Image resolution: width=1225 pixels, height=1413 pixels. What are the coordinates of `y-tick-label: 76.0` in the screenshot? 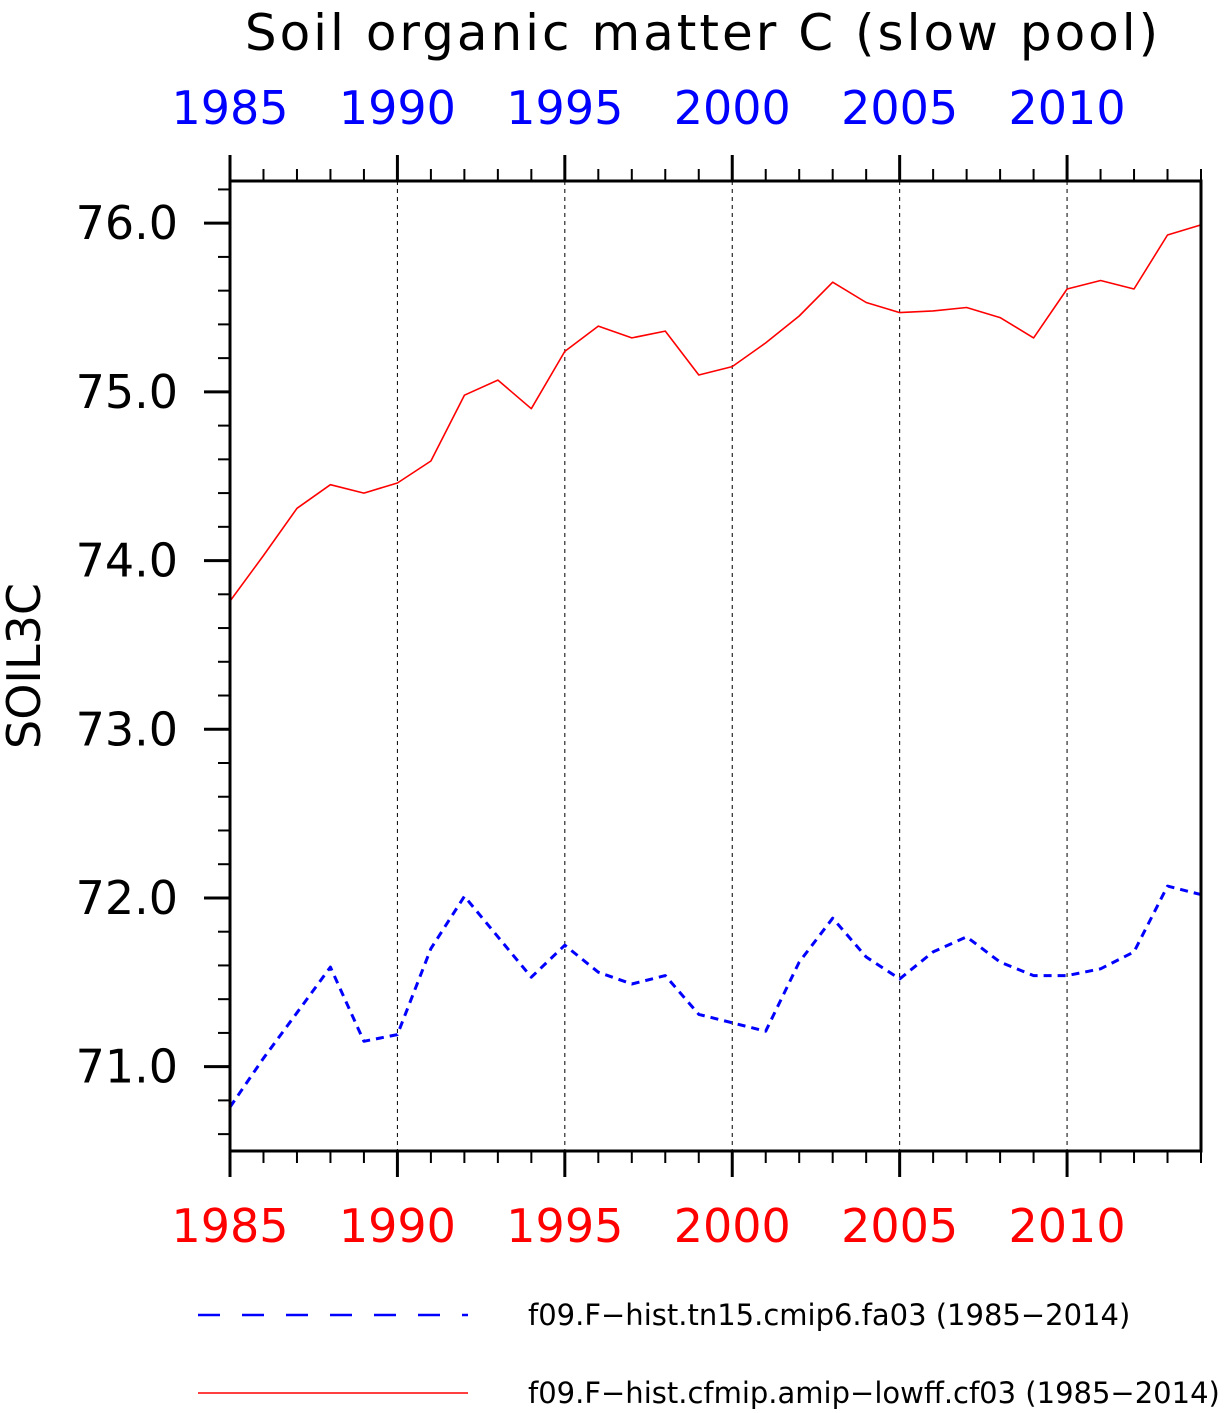 It's located at (127, 223).